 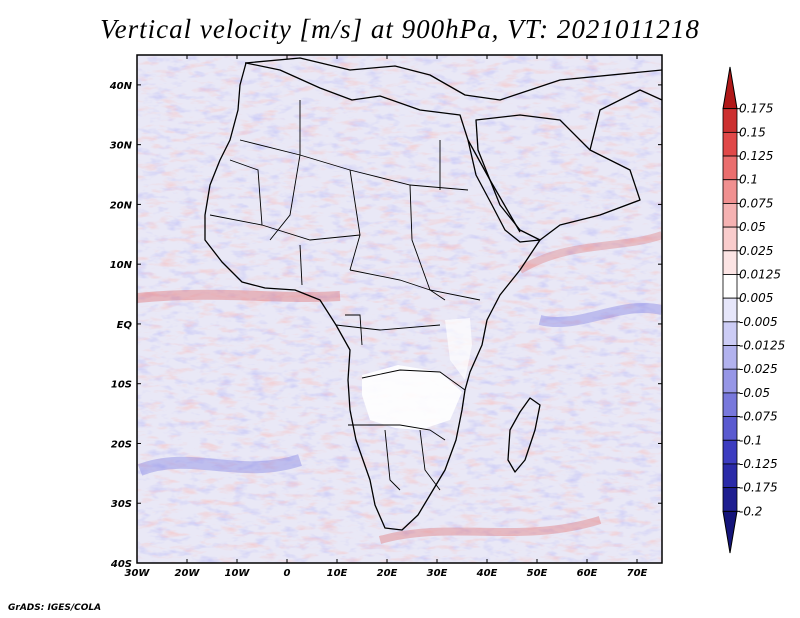 What do you see at coordinates (238, 573) in the screenshot?
I see `lon-tick-label: 10W` at bounding box center [238, 573].